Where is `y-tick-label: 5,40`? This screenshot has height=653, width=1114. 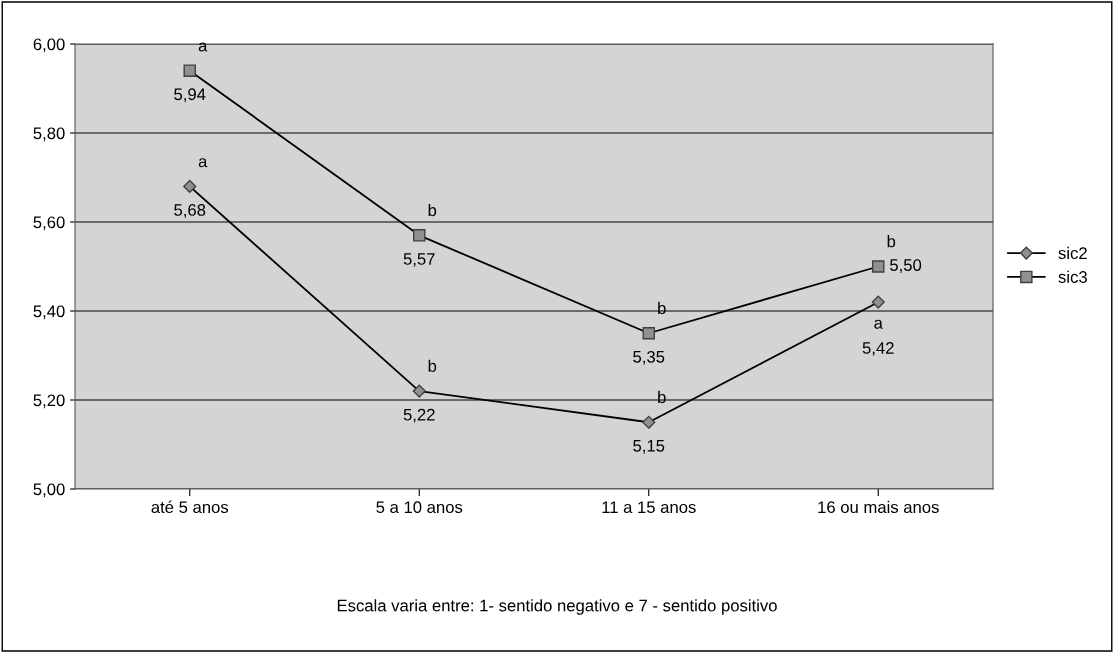 y-tick-label: 5,40 is located at coordinates (49, 312).